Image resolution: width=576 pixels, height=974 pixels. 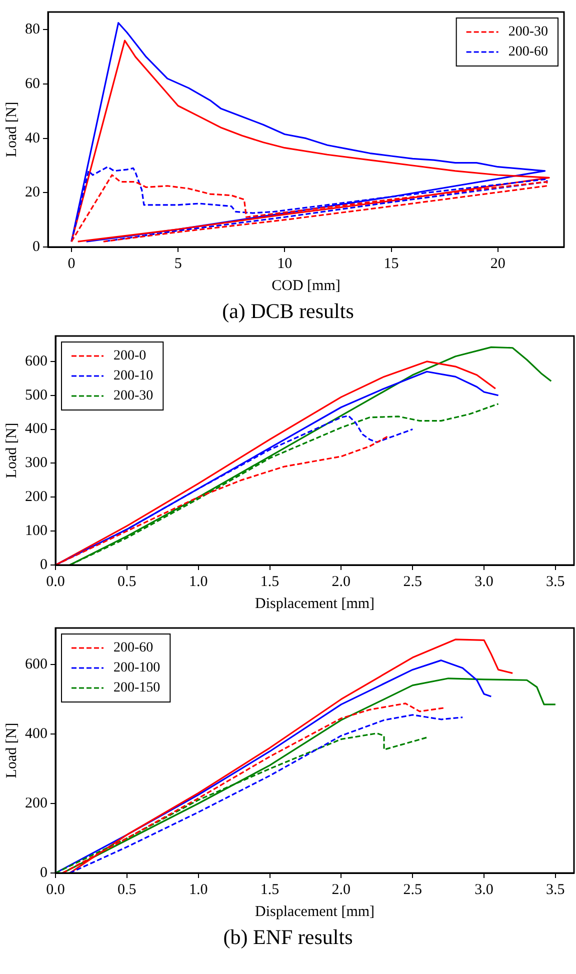 I want to click on x-tick-label: 20, so click(x=498, y=264).